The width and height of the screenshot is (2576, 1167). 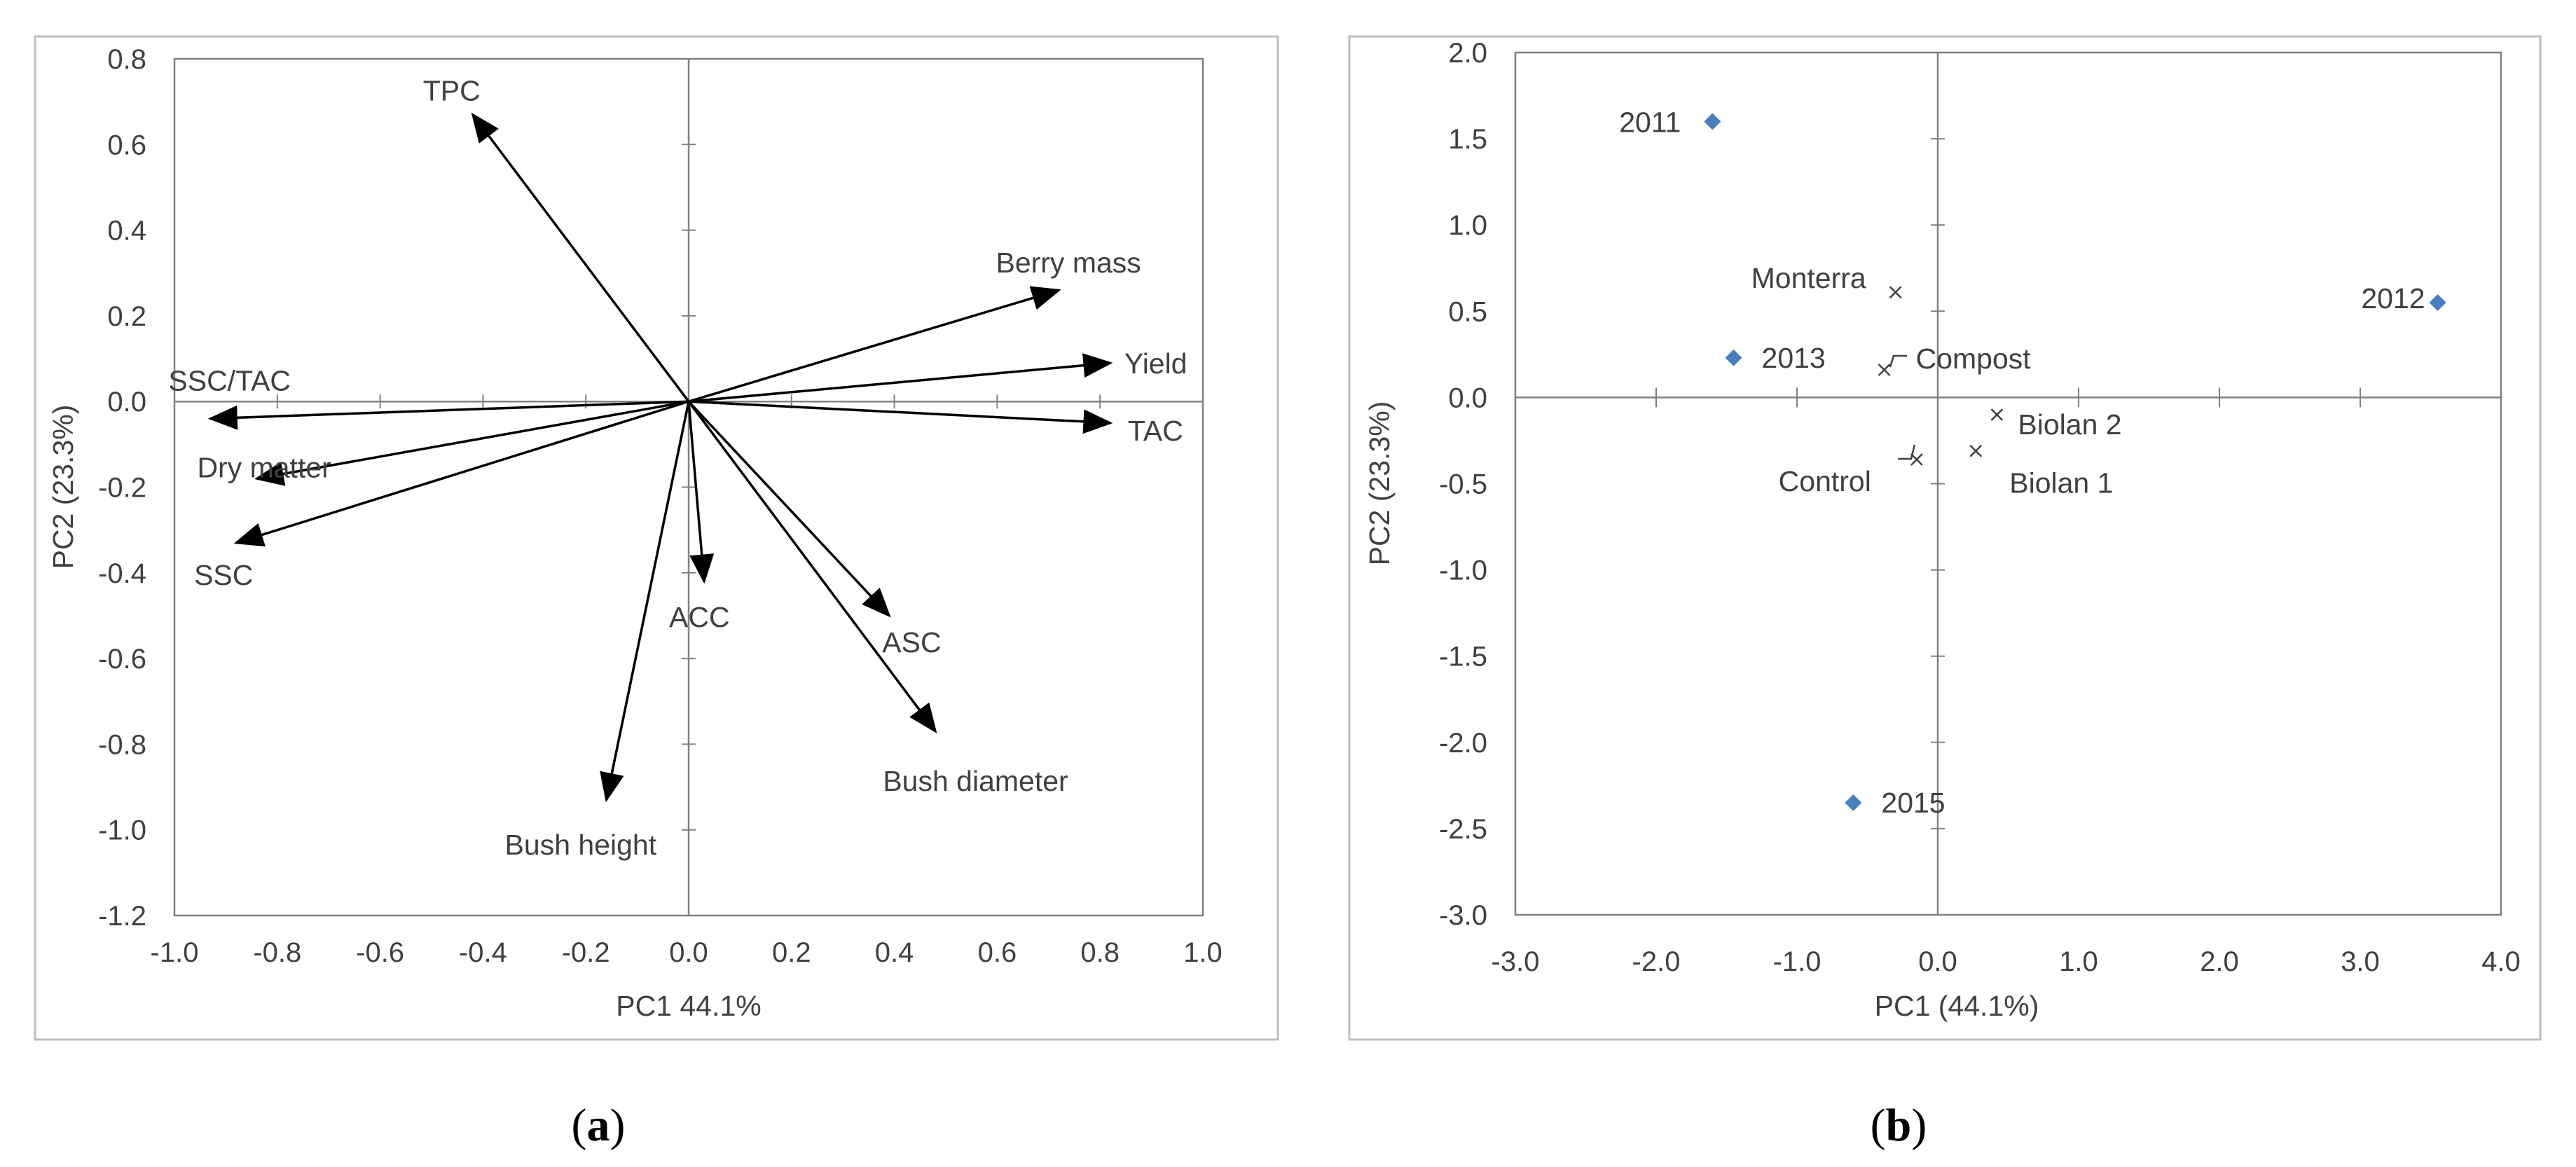 What do you see at coordinates (1068, 263) in the screenshot?
I see `vector-label-berry-mass: Berry mass` at bounding box center [1068, 263].